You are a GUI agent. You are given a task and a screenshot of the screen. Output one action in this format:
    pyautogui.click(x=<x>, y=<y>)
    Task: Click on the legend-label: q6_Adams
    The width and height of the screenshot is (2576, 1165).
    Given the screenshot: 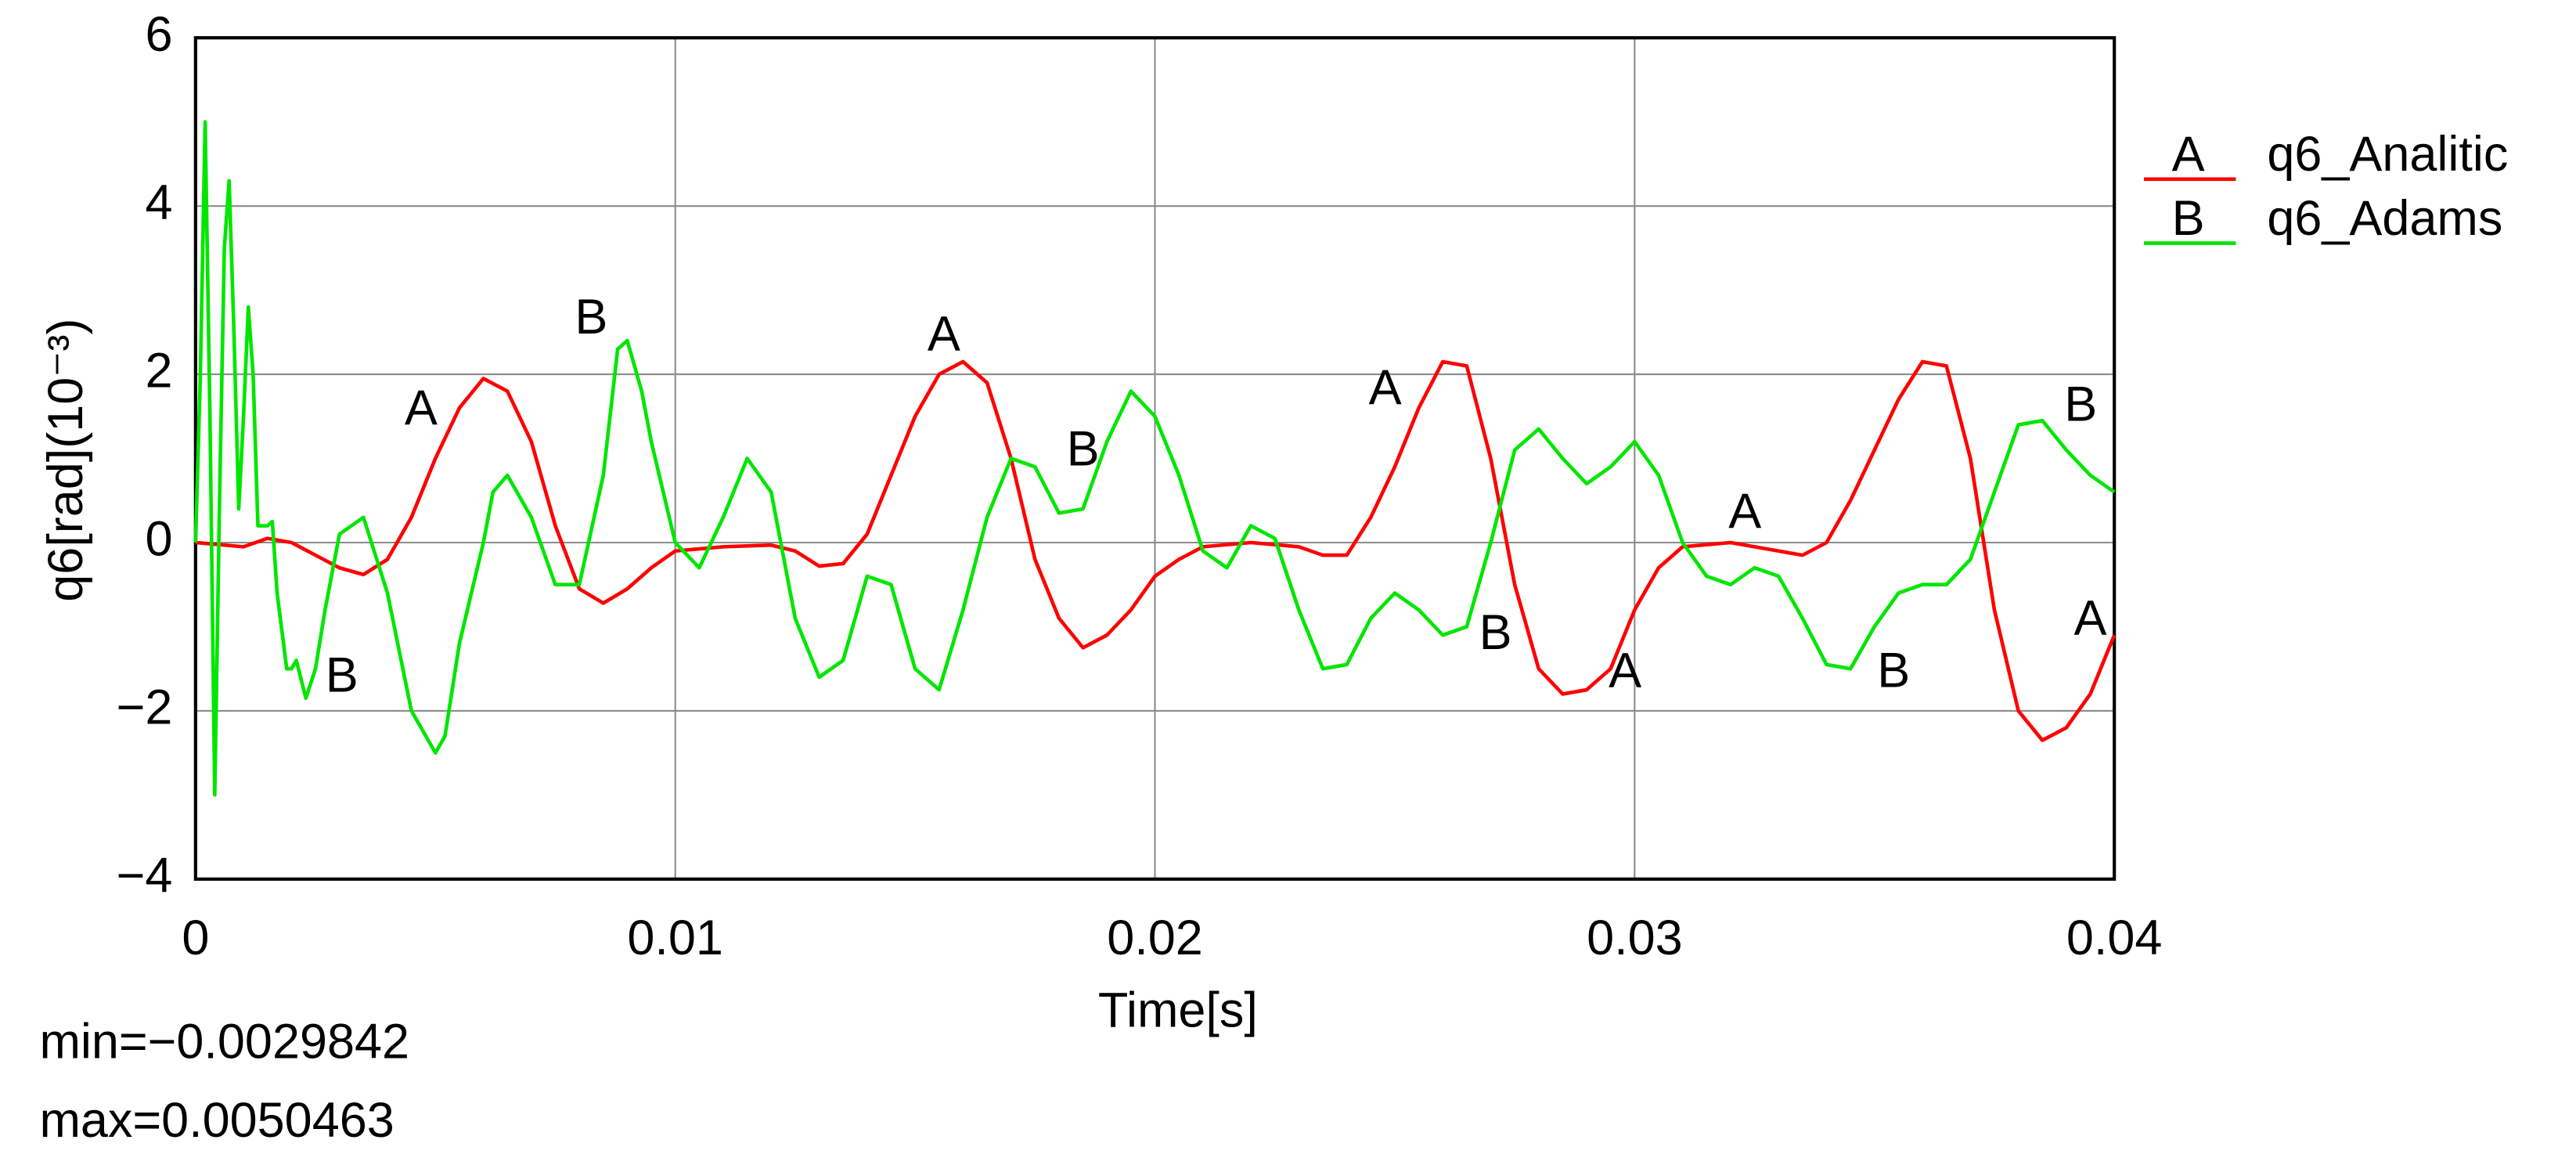 What is the action you would take?
    pyautogui.click(x=2384, y=218)
    